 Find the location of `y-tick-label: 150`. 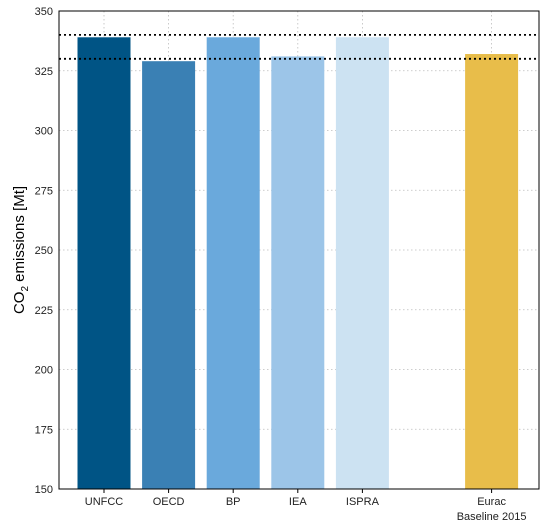

y-tick-label: 150 is located at coordinates (44, 490).